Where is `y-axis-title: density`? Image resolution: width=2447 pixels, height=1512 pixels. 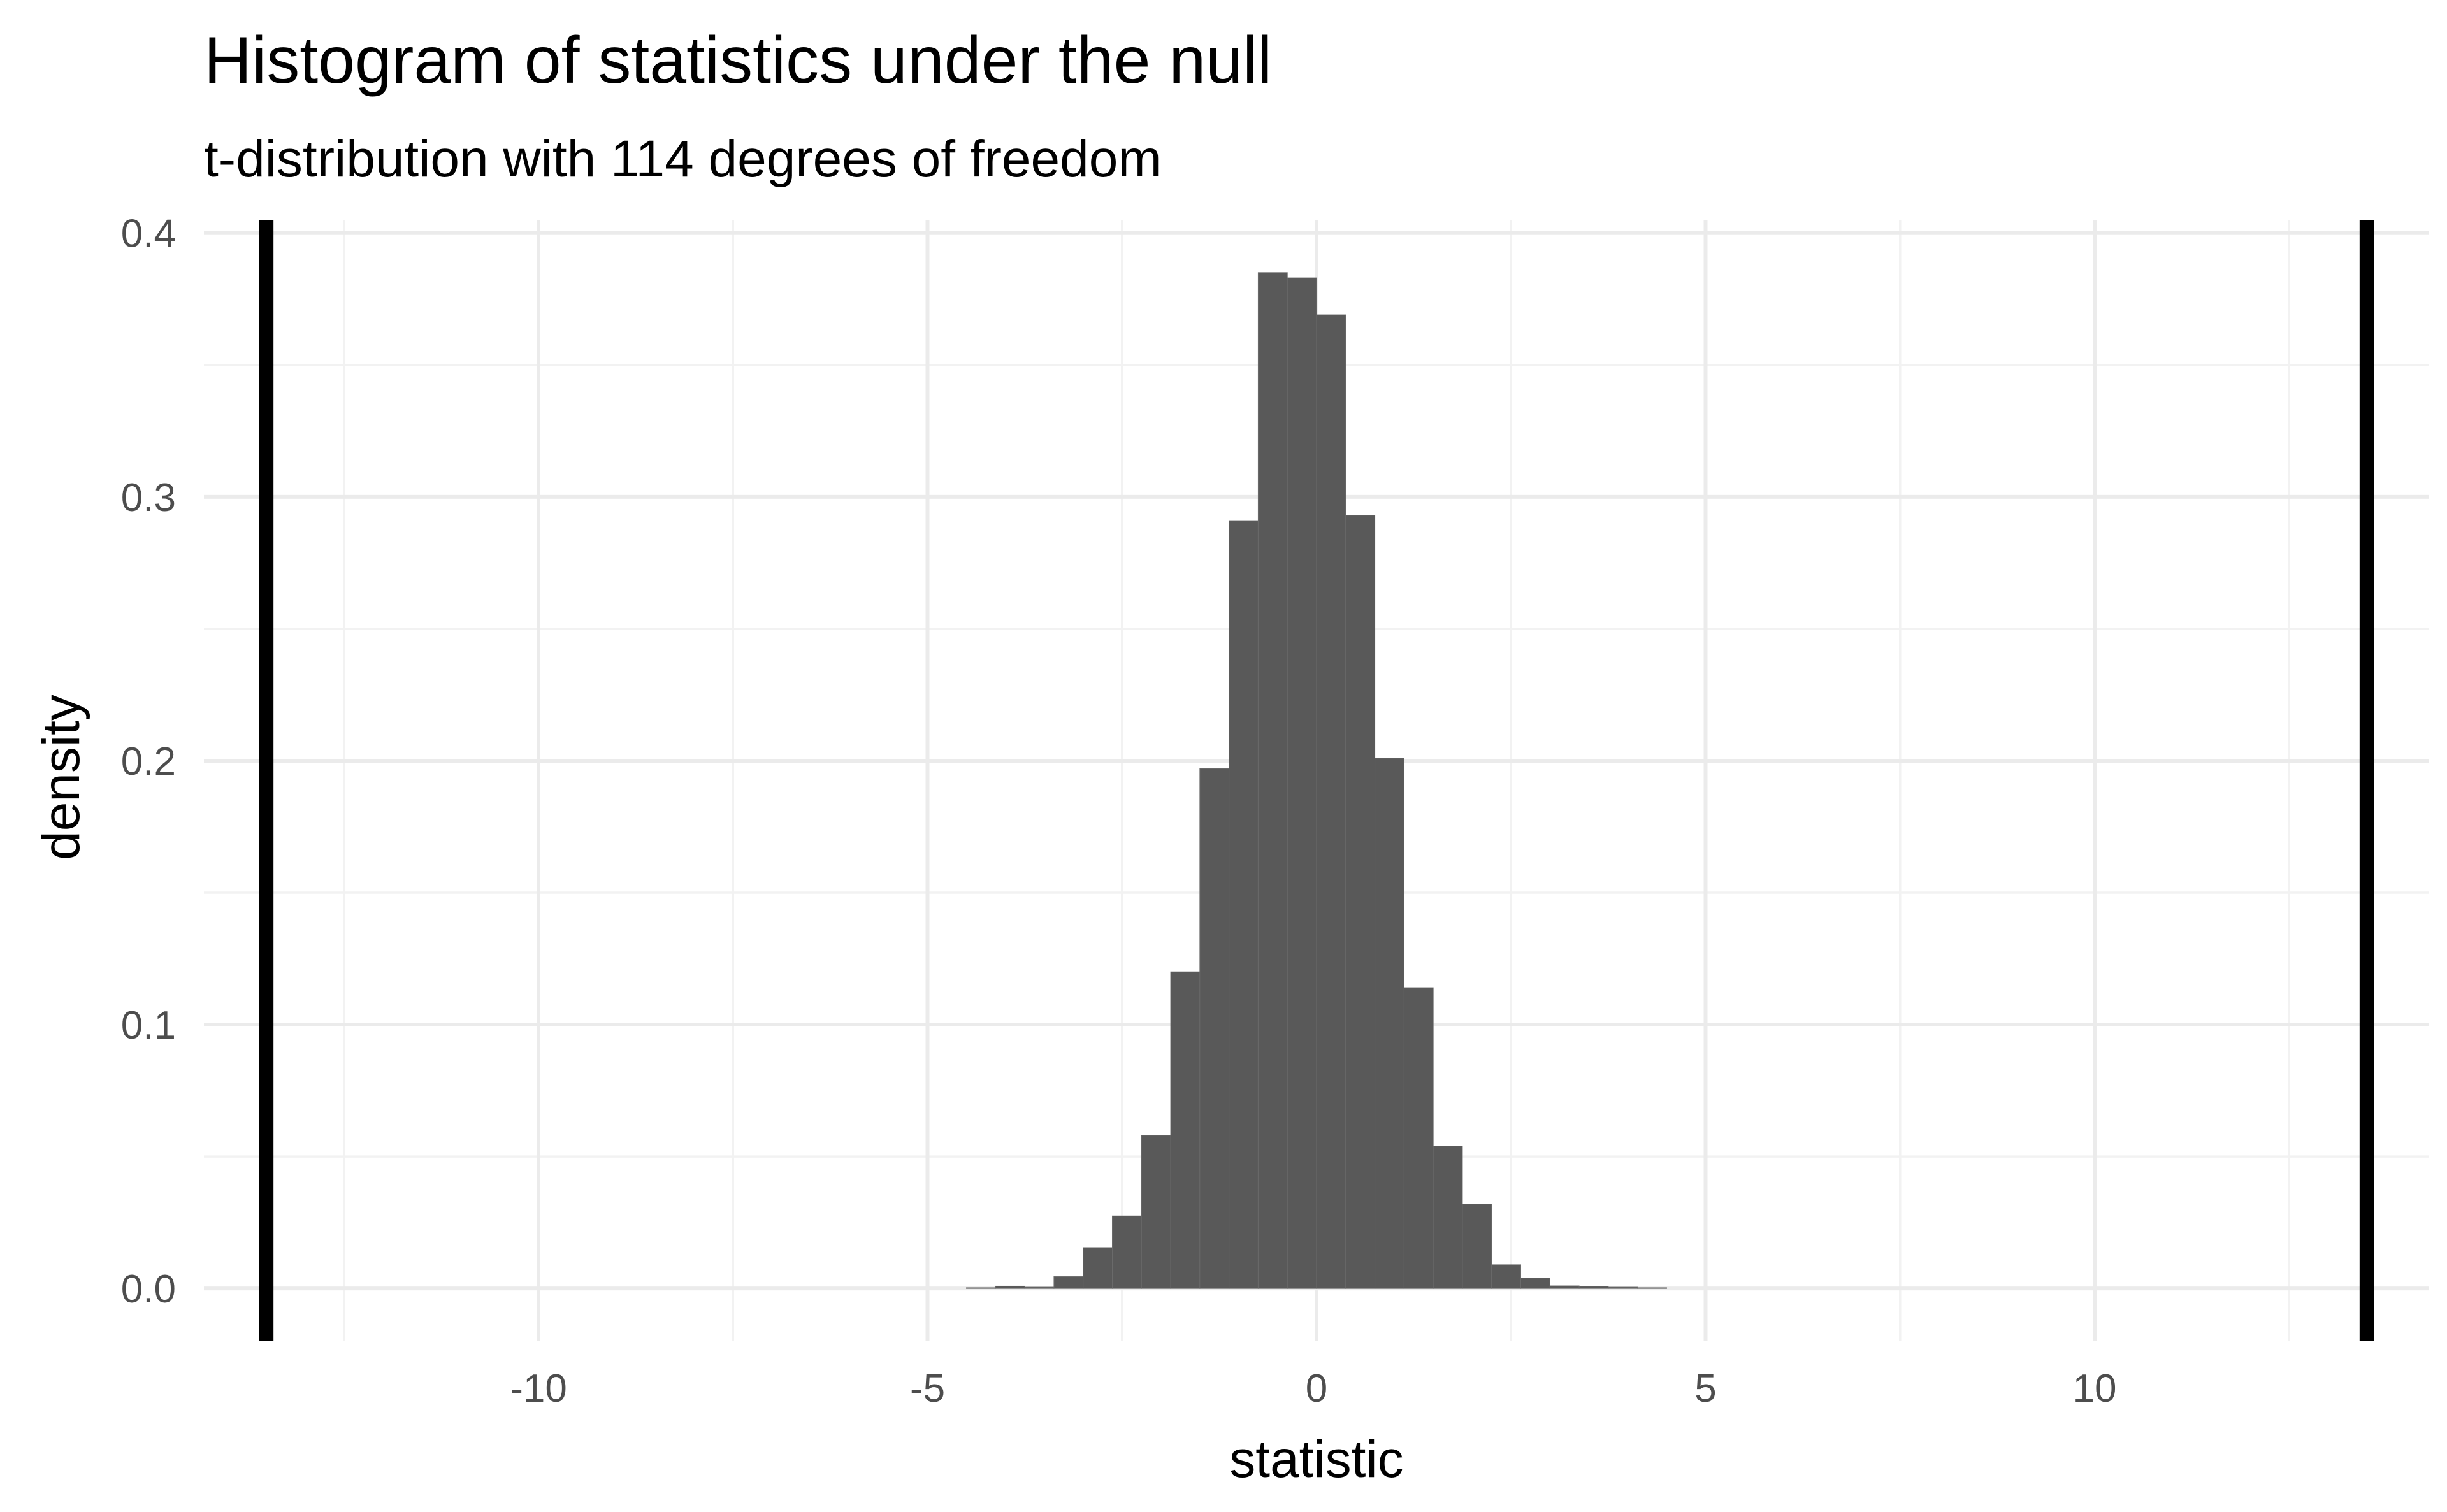 y-axis-title: density is located at coordinates (61, 777).